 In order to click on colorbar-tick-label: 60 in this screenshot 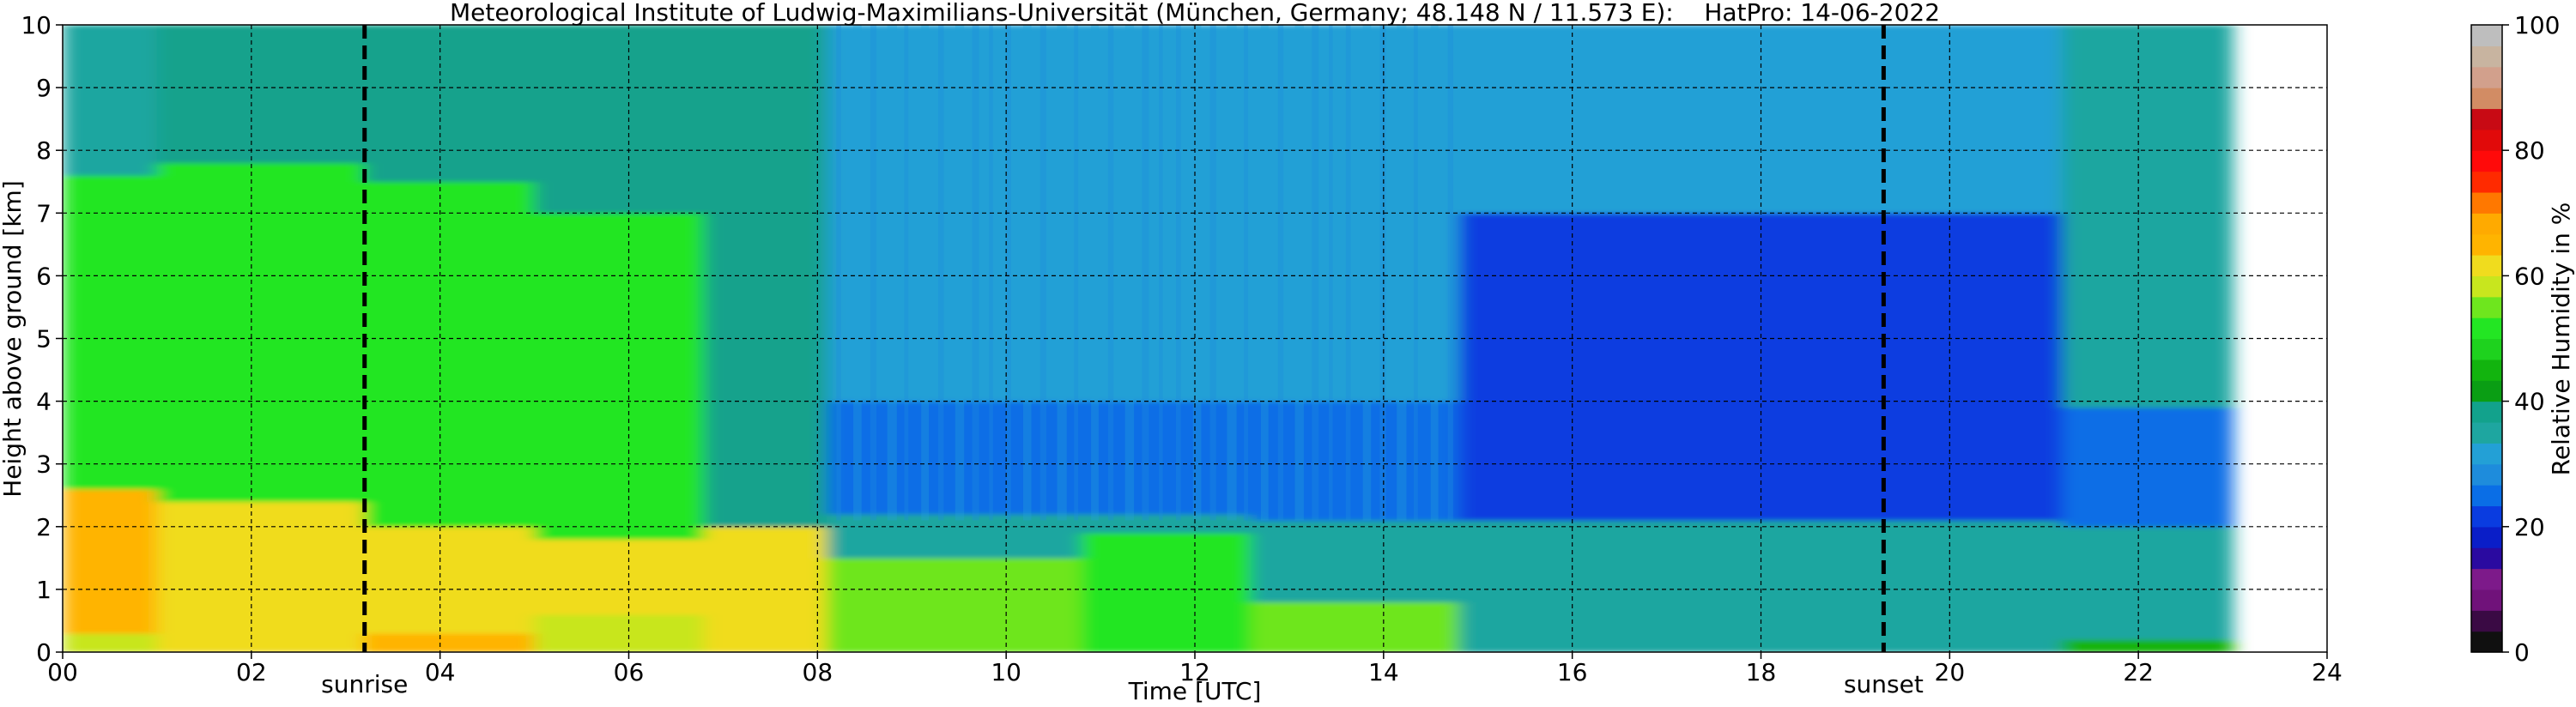, I will do `click(2529, 276)`.